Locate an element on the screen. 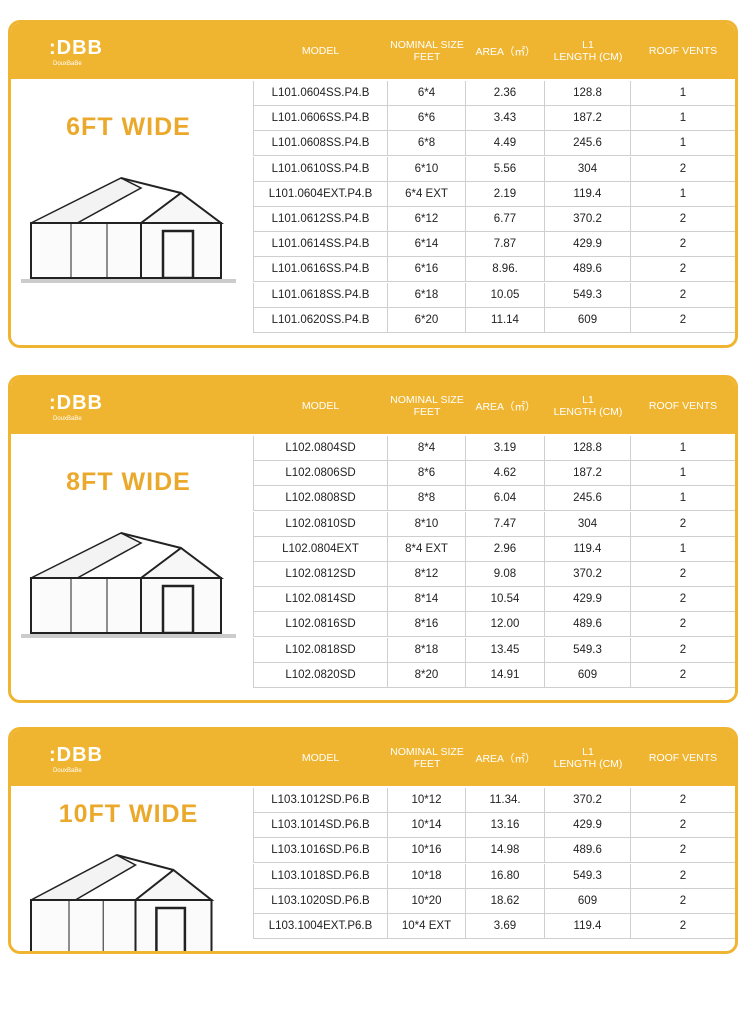 The height and width of the screenshot is (1029, 750). table-cell: 10*14 is located at coordinates (427, 826).